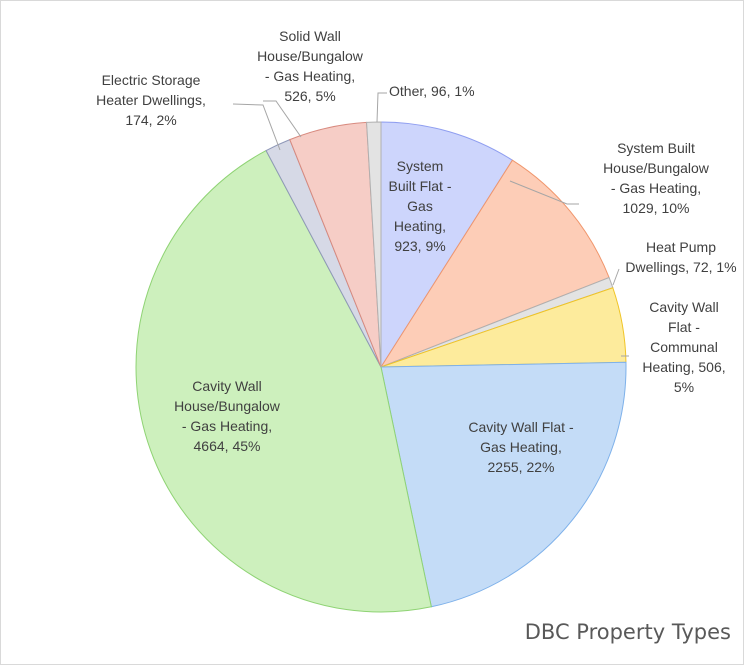  Describe the element at coordinates (680, 257) in the screenshot. I see `data-label-3: Heat Pump Dwellings, 72, 1%` at that location.